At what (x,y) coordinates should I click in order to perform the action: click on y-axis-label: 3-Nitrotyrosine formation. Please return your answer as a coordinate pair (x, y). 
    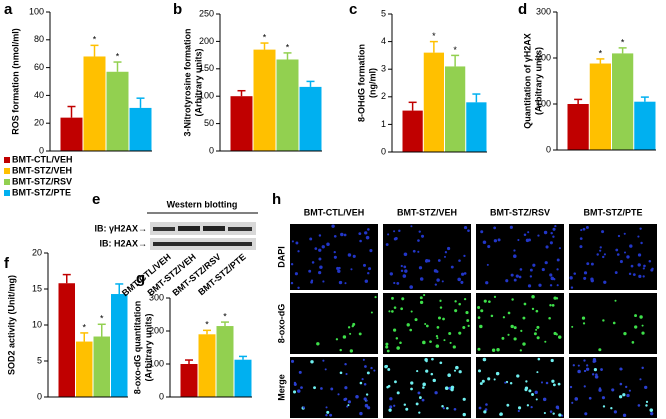
    Looking at the image, I should click on (187, 82).